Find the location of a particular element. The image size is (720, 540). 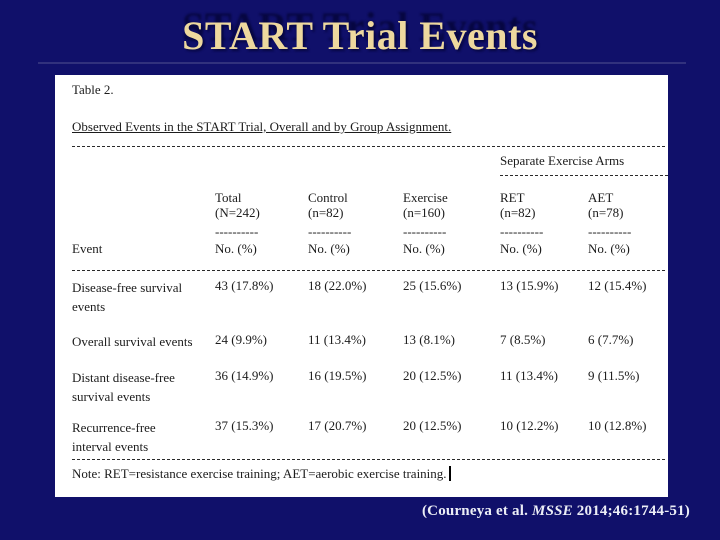

column-header-aet: AET (n=78) ---------- No. (%) is located at coordinates (628, 223).